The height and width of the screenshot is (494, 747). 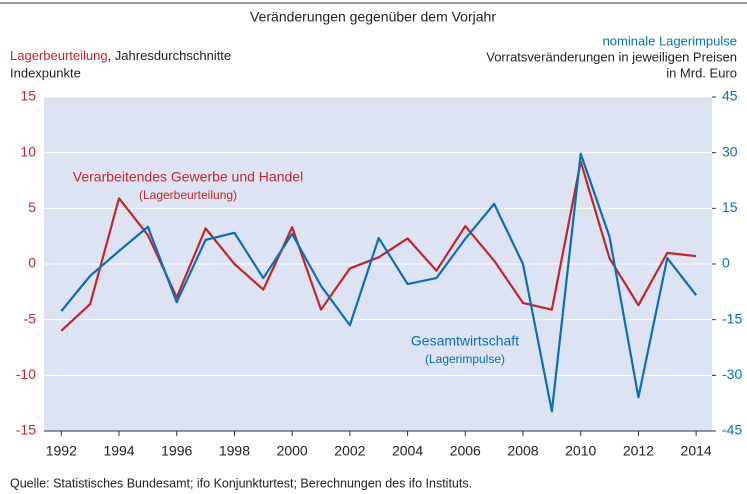 What do you see at coordinates (59, 55) in the screenshot?
I see `left-axis-highlight: Lagerbeurteilung` at bounding box center [59, 55].